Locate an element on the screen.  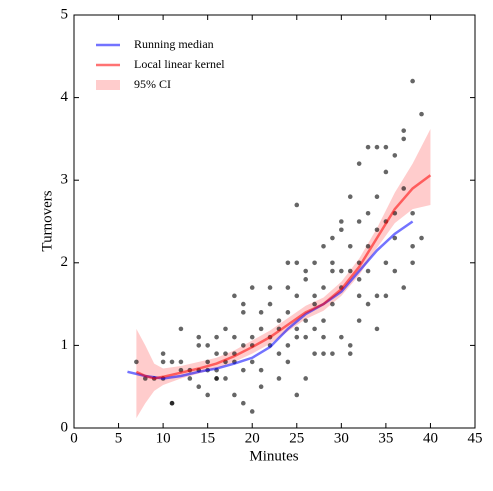
x-tick-label: 0 is located at coordinates (74, 438).